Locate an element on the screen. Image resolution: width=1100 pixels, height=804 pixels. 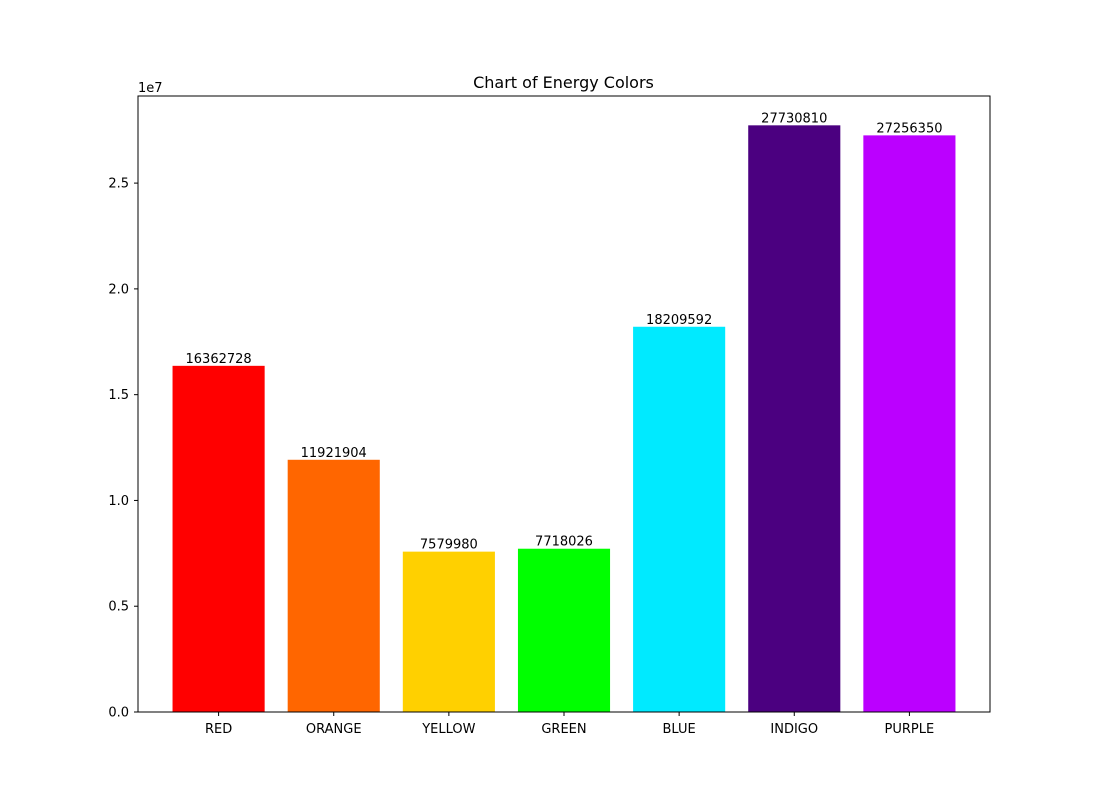
bar-blue is located at coordinates (679, 519).